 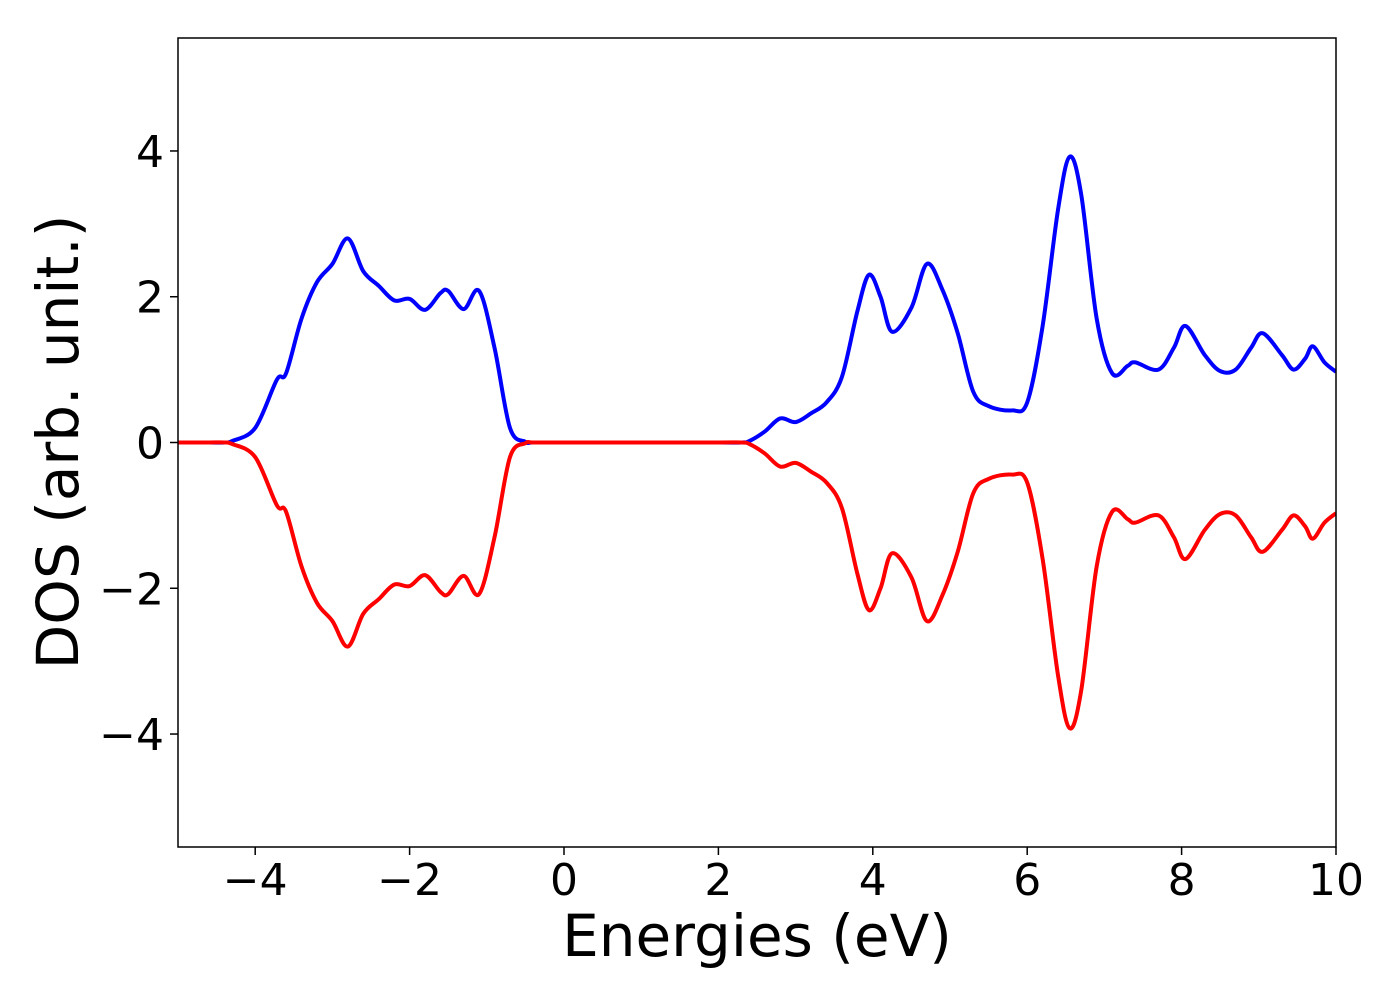 I want to click on x-tick-label: −2, so click(x=409, y=880).